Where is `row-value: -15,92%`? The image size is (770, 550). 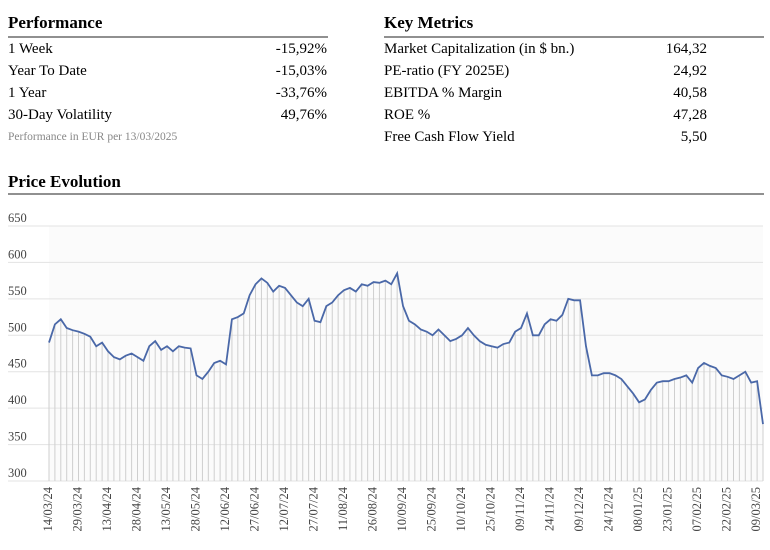
row-value: -15,92% is located at coordinates (301, 49).